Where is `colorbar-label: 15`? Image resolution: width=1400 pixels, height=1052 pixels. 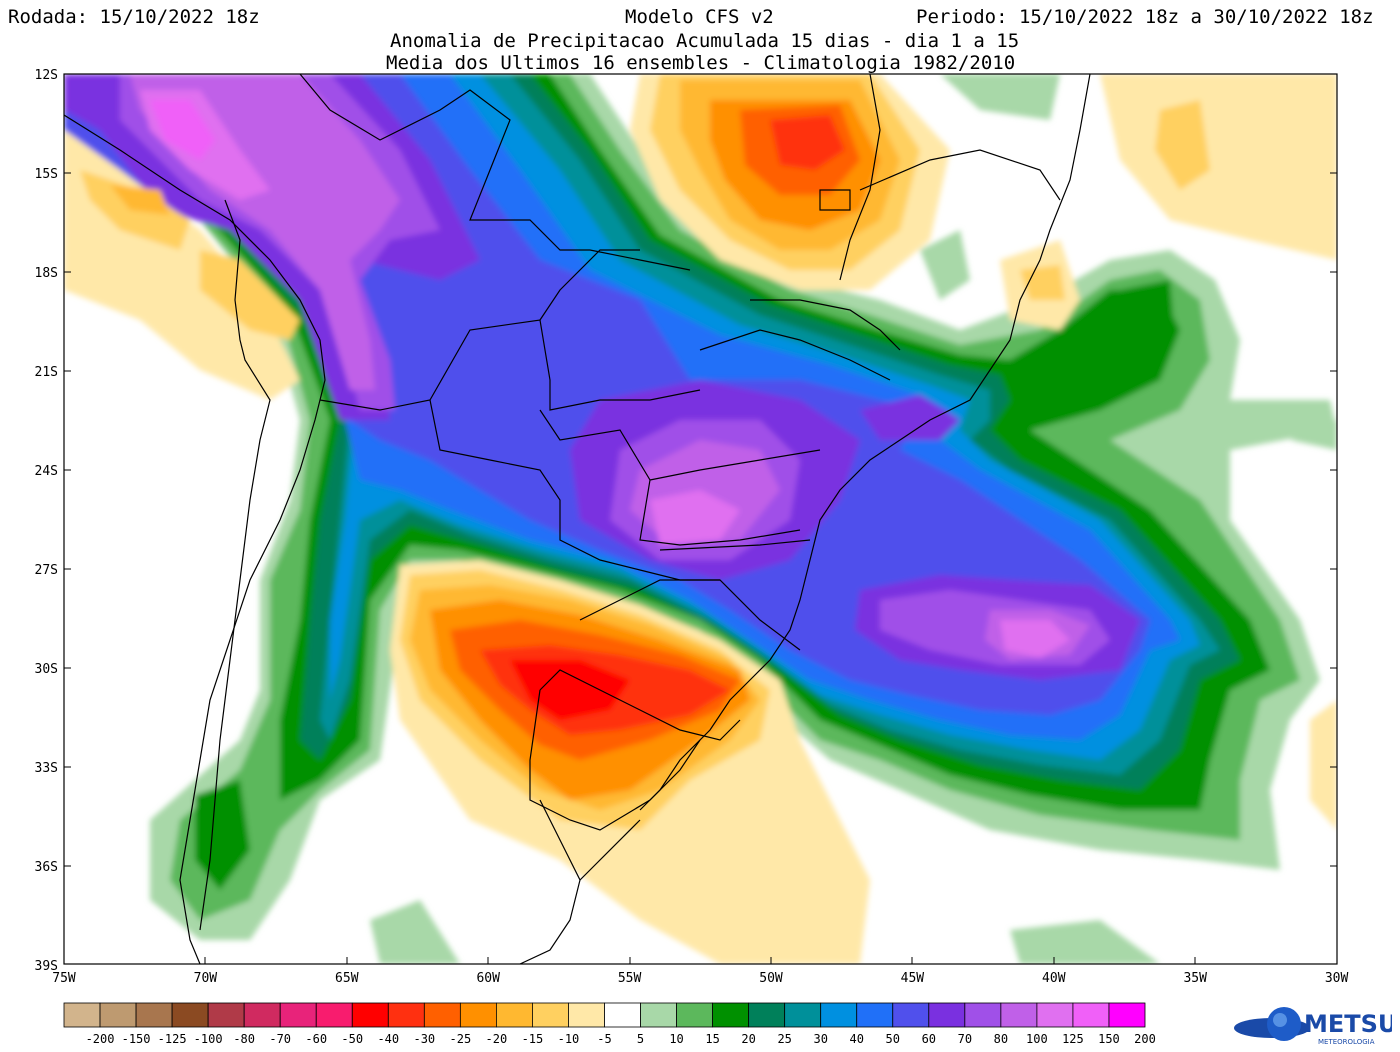 colorbar-label: 15 is located at coordinates (712, 1039).